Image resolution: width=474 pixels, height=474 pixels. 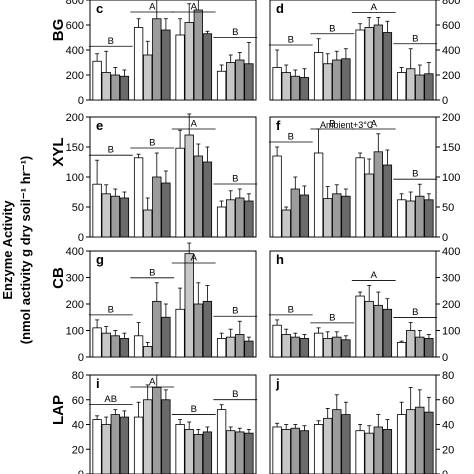 I want to click on row-label: LAP, so click(x=58, y=410).